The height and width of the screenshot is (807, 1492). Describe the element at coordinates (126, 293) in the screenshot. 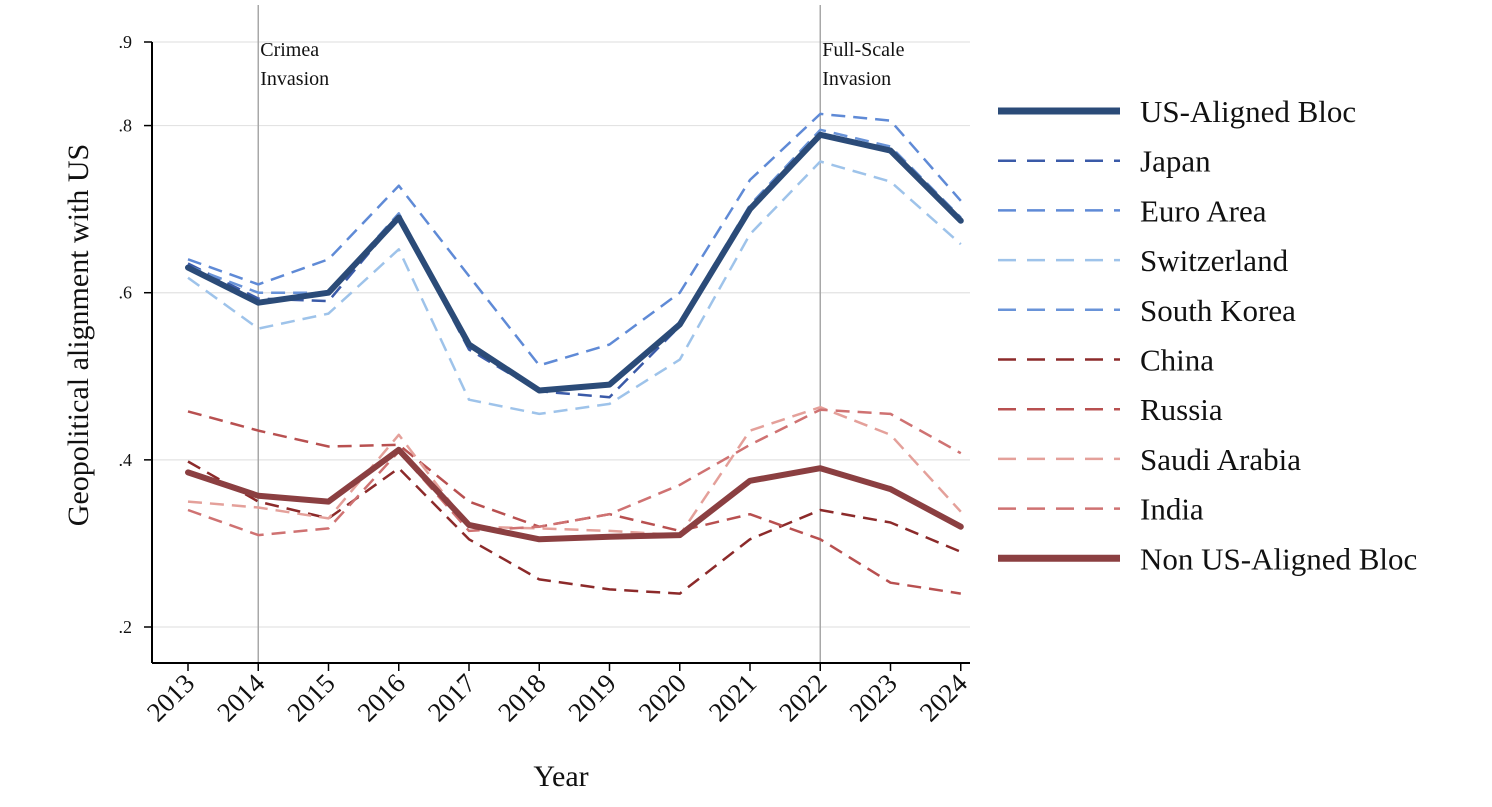

I see `y-tick-label: .6` at that location.